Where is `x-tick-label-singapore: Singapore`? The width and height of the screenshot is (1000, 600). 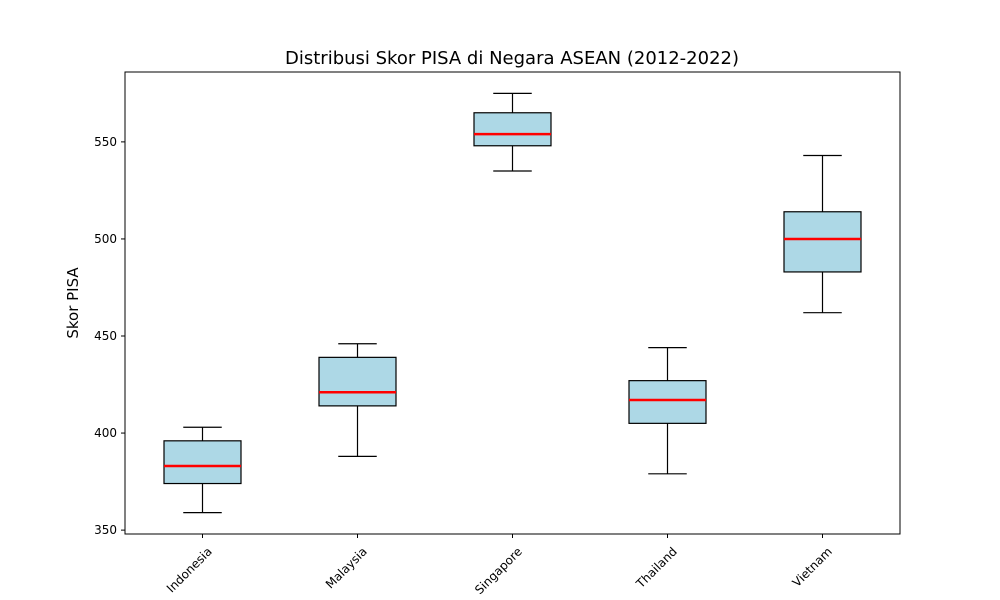
x-tick-label-singapore: Singapore is located at coordinates (498, 570).